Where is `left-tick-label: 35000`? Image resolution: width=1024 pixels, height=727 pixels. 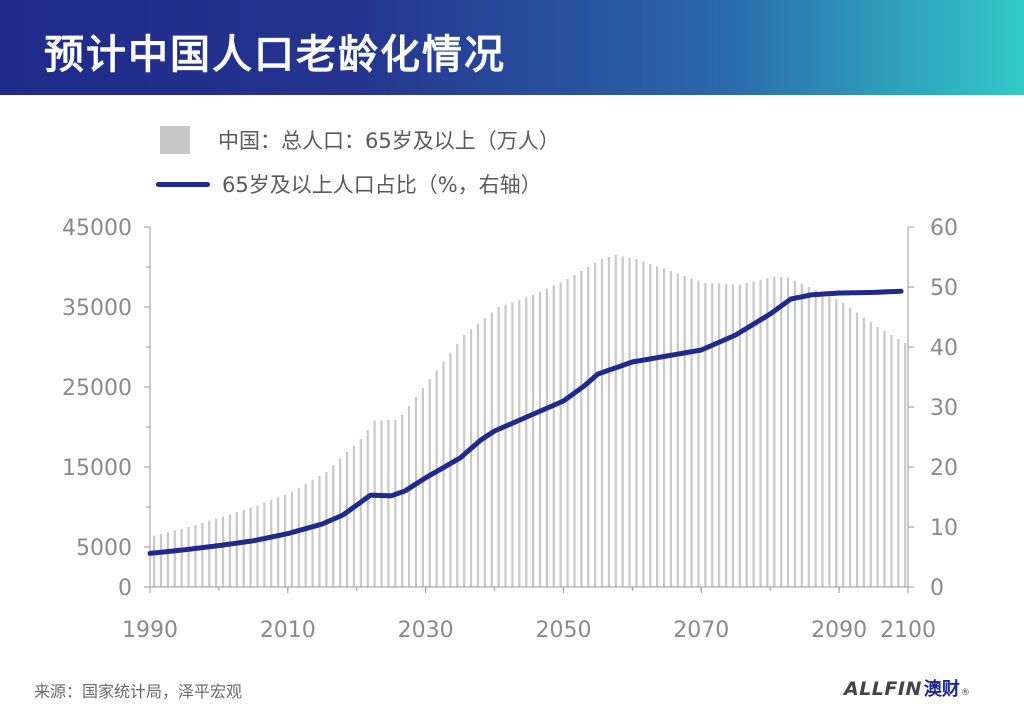
left-tick-label: 35000 is located at coordinates (97, 308).